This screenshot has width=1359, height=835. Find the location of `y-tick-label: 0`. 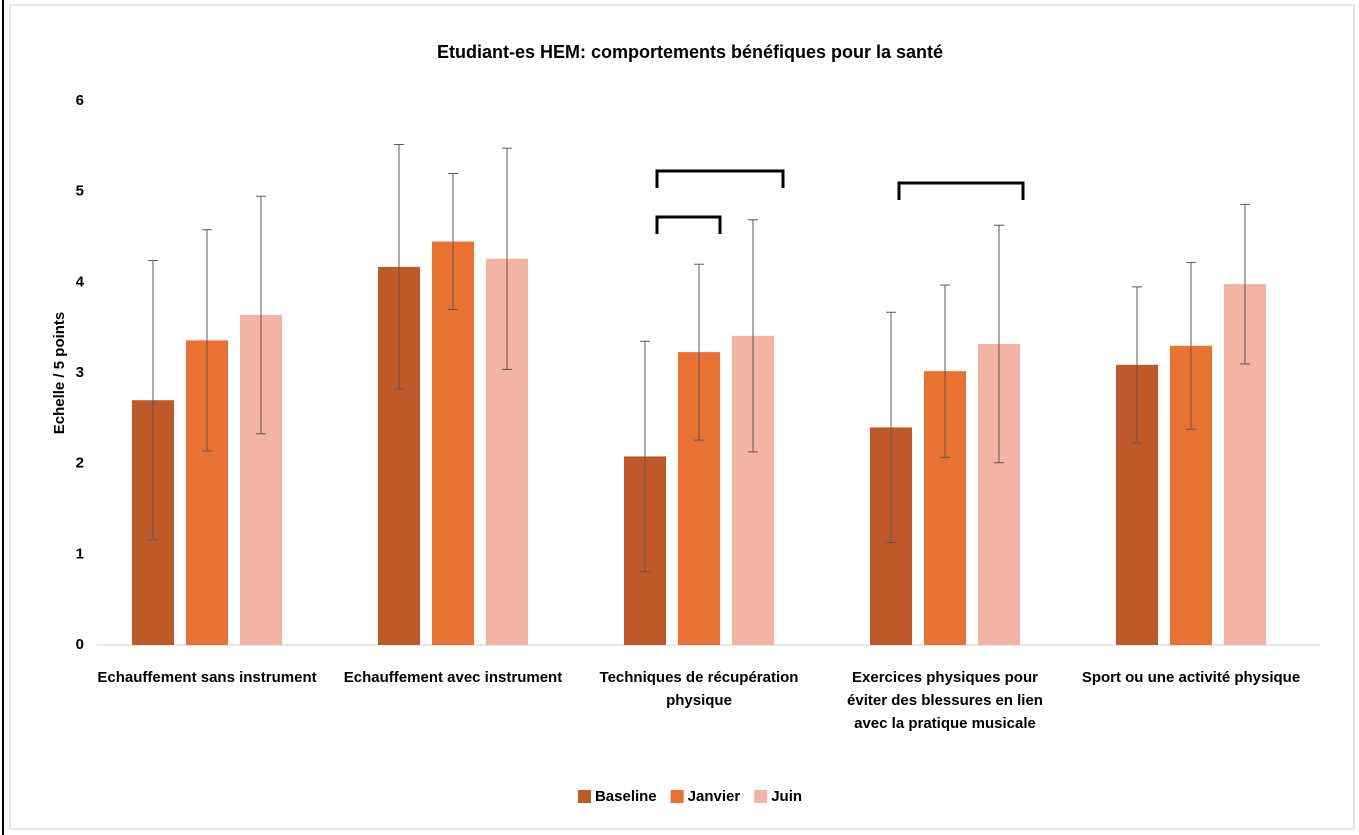

y-tick-label: 0 is located at coordinates (80, 644).